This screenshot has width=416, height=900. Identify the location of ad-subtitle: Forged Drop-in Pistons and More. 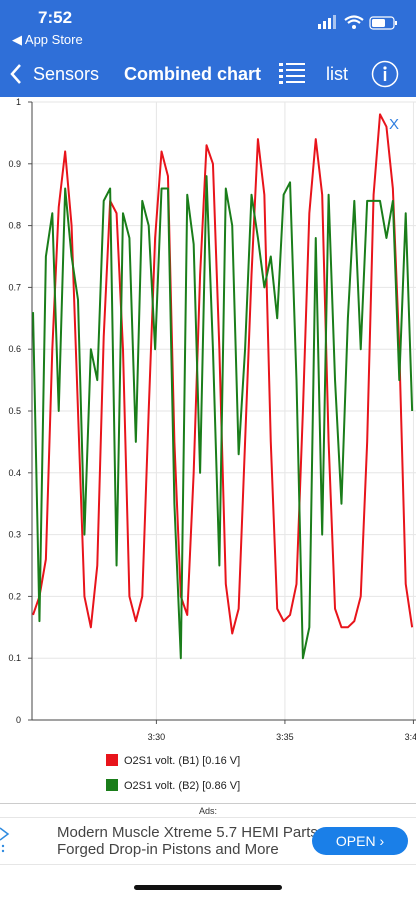
(168, 849).